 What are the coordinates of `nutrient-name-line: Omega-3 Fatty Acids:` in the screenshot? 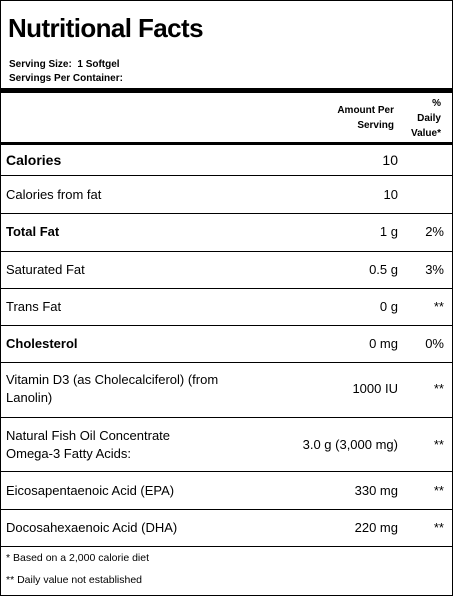 It's located at (68, 453).